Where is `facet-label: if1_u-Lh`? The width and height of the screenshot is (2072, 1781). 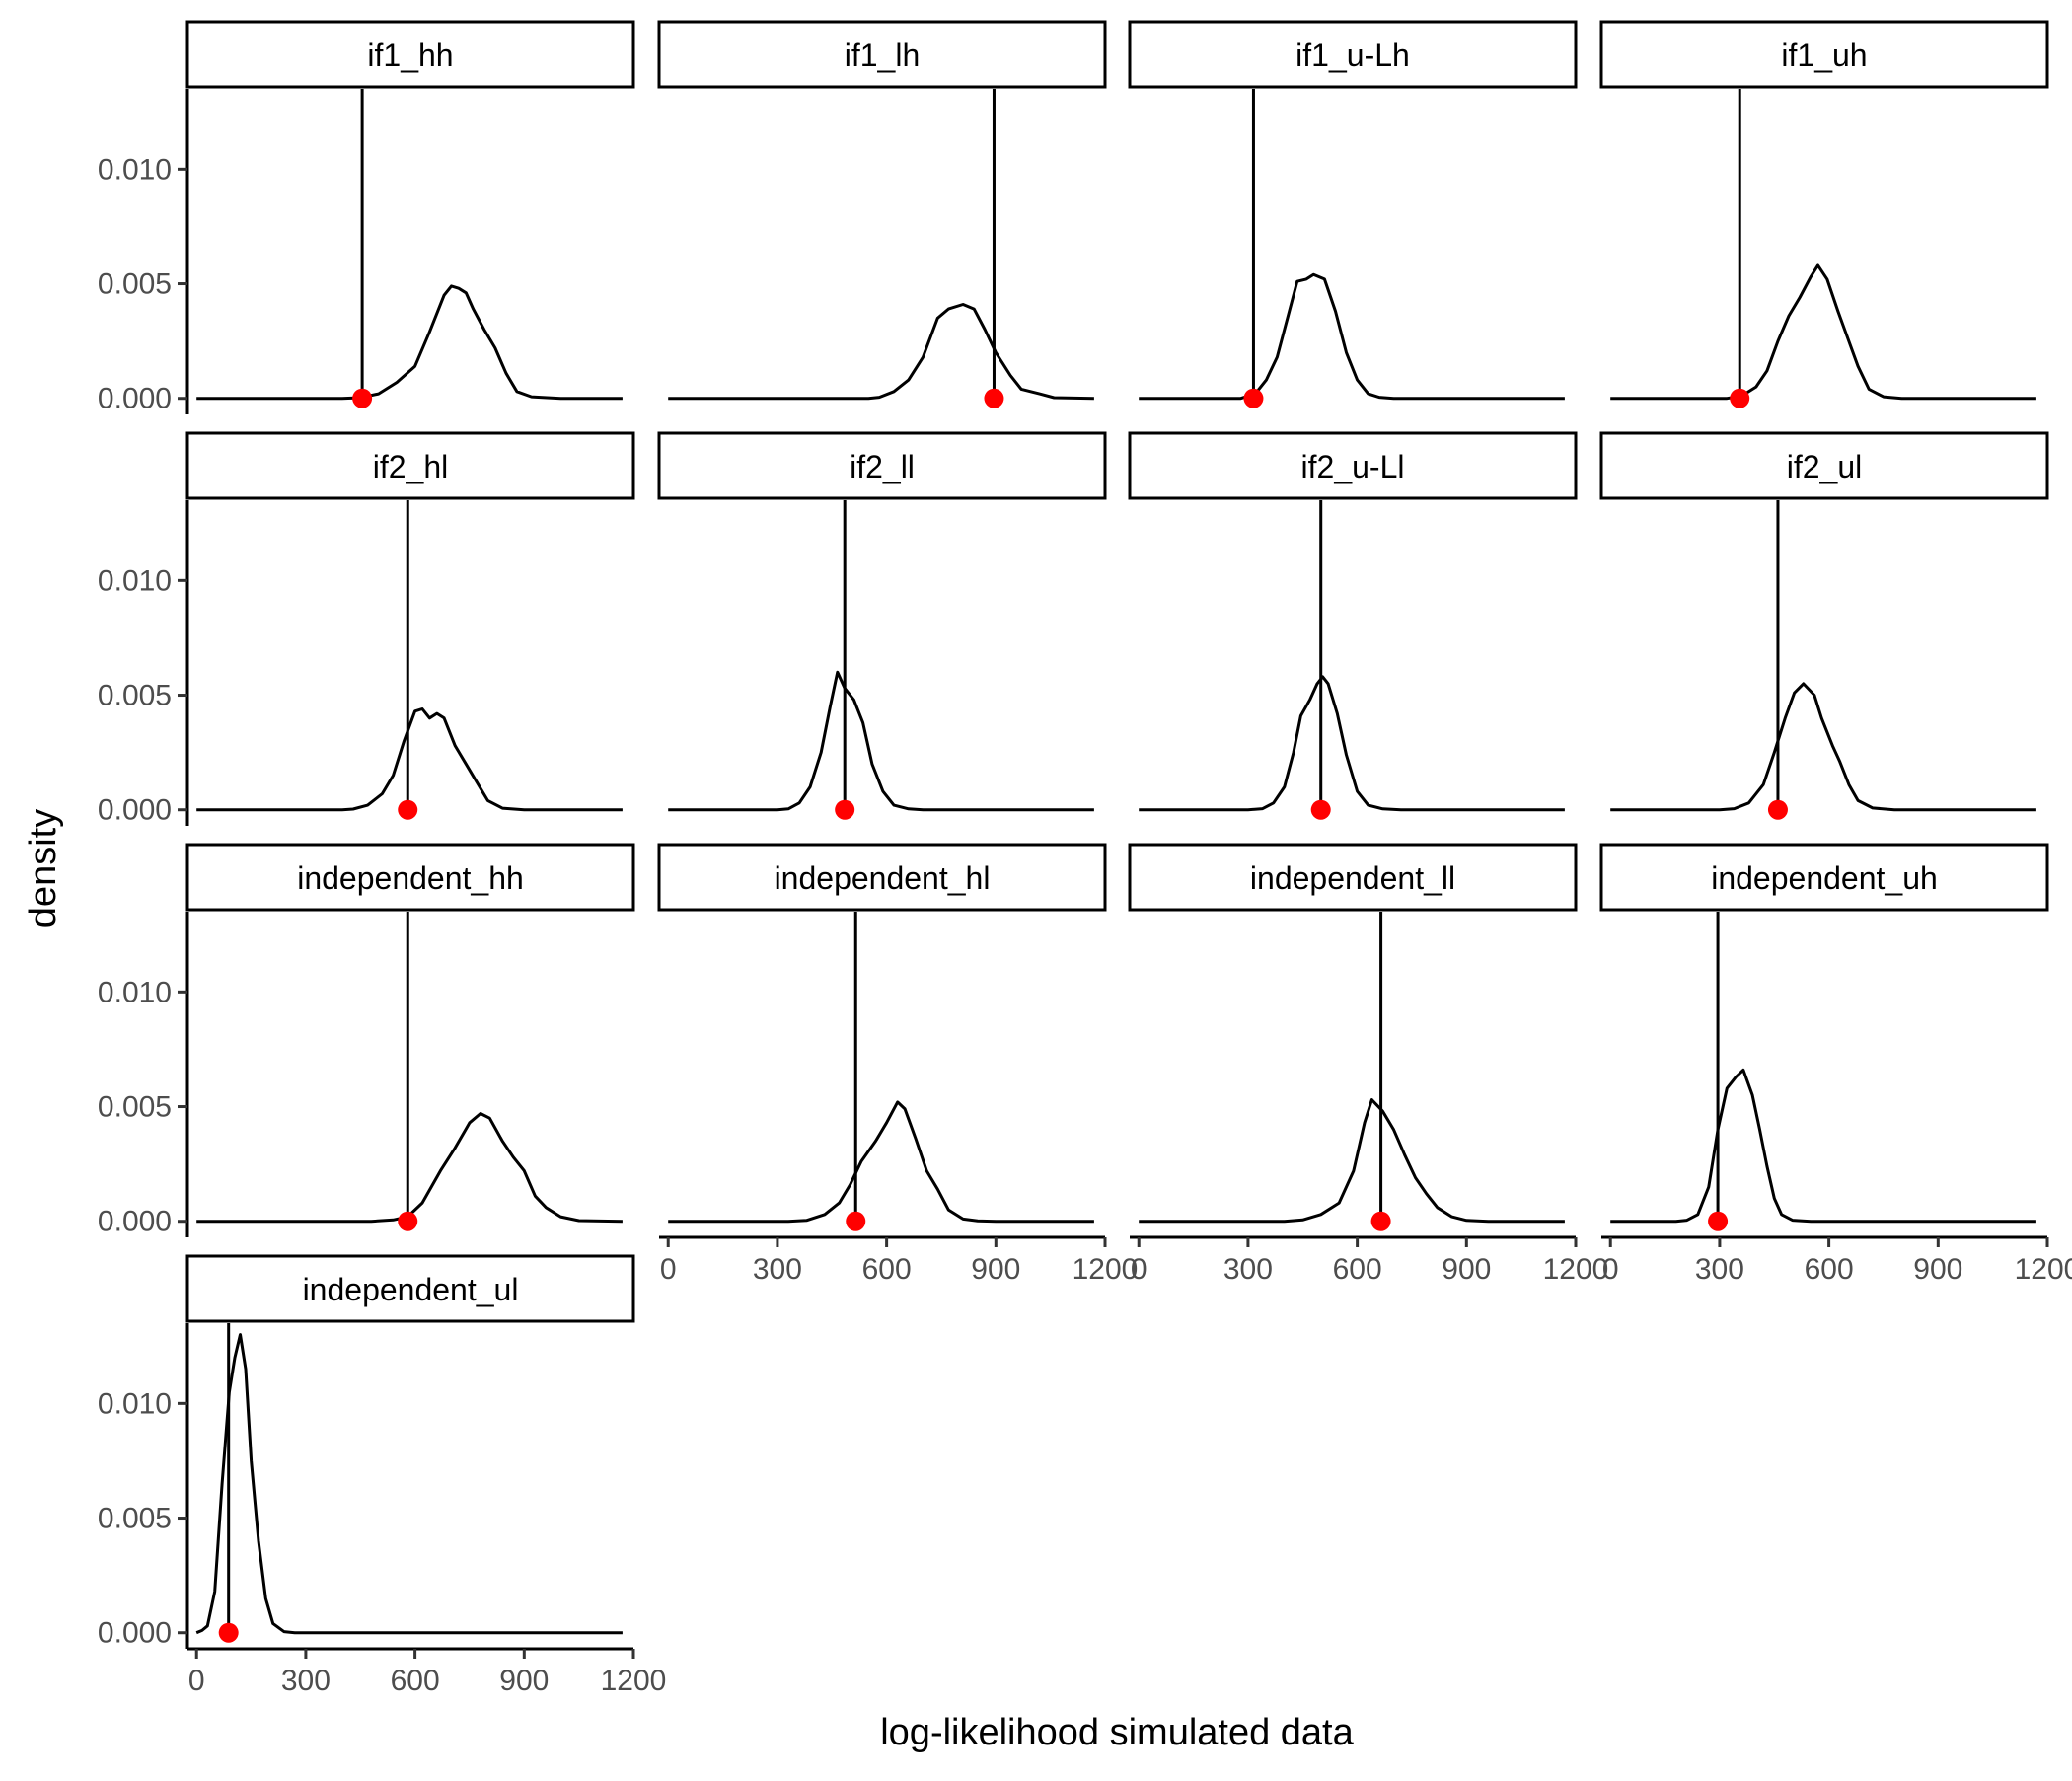
facet-label: if1_u-Lh is located at coordinates (1352, 55).